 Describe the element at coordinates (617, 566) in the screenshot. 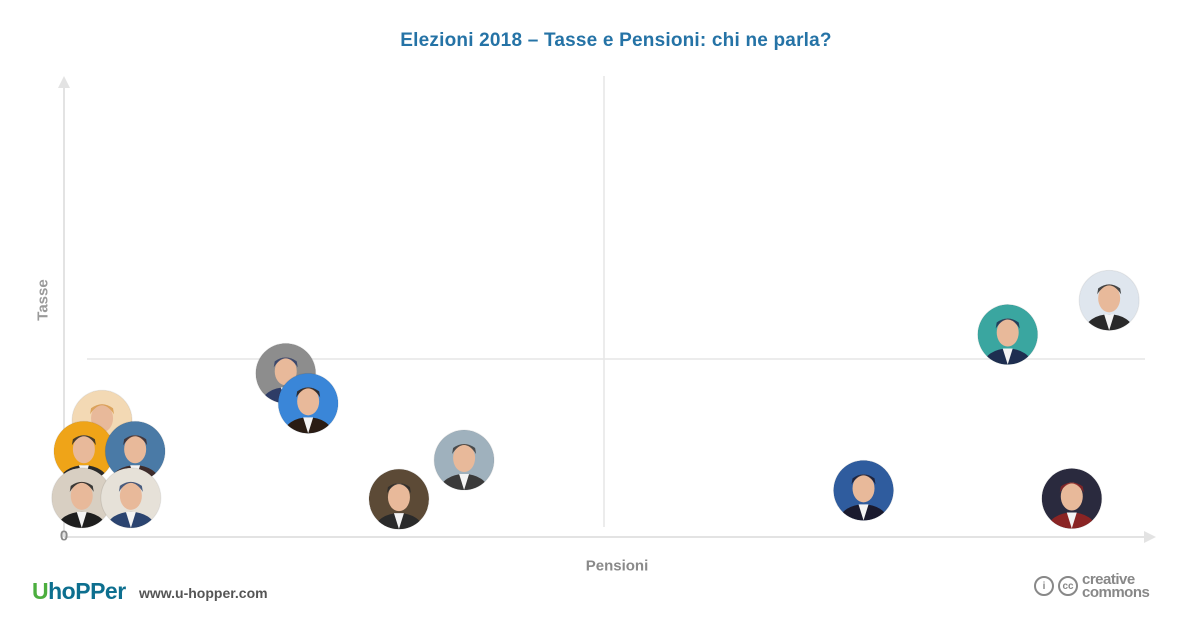

I see `x-axis-label: Pensioni` at that location.